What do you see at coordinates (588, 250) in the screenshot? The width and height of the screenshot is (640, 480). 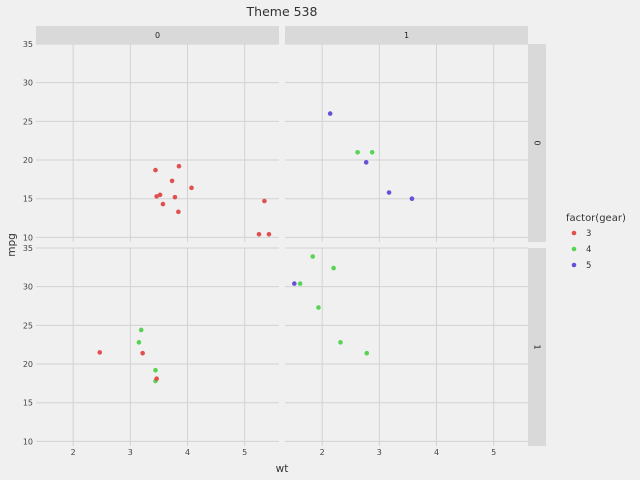 I see `legend-label-4: 4` at bounding box center [588, 250].